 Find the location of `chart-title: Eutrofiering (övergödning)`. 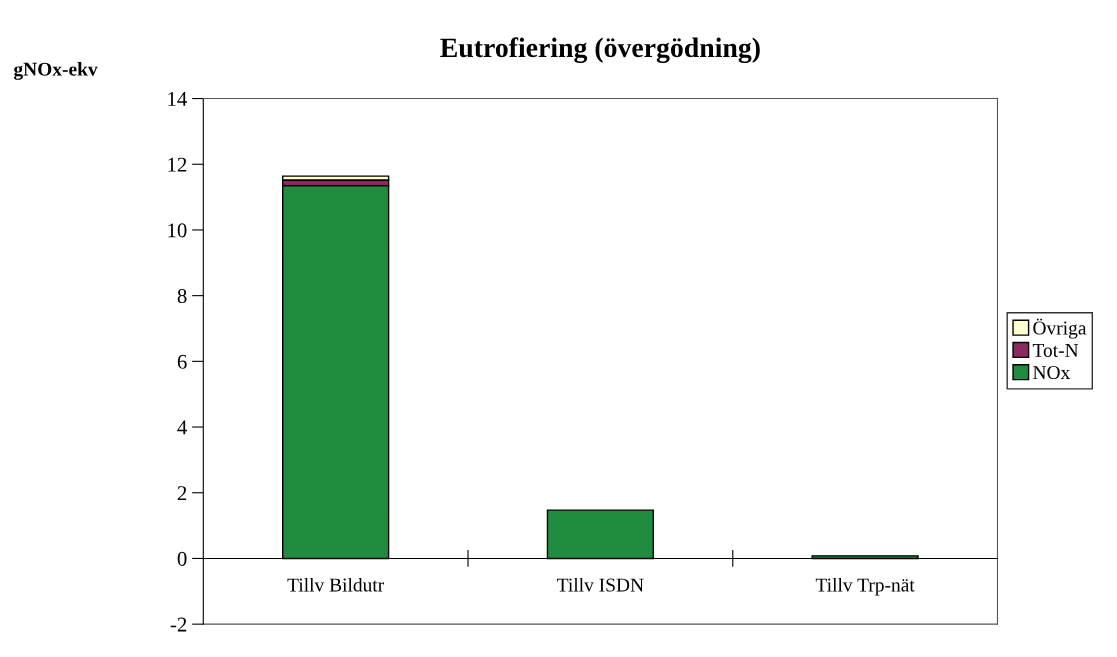

chart-title: Eutrofiering (övergödning) is located at coordinates (600, 50).